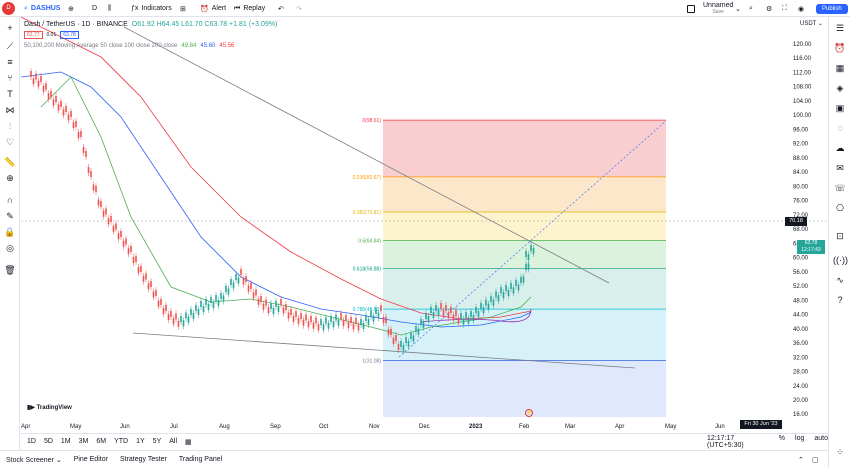 This screenshot has width=850, height=468. What do you see at coordinates (840, 48) in the screenshot?
I see `alerts-icon: ⏰` at bounding box center [840, 48].